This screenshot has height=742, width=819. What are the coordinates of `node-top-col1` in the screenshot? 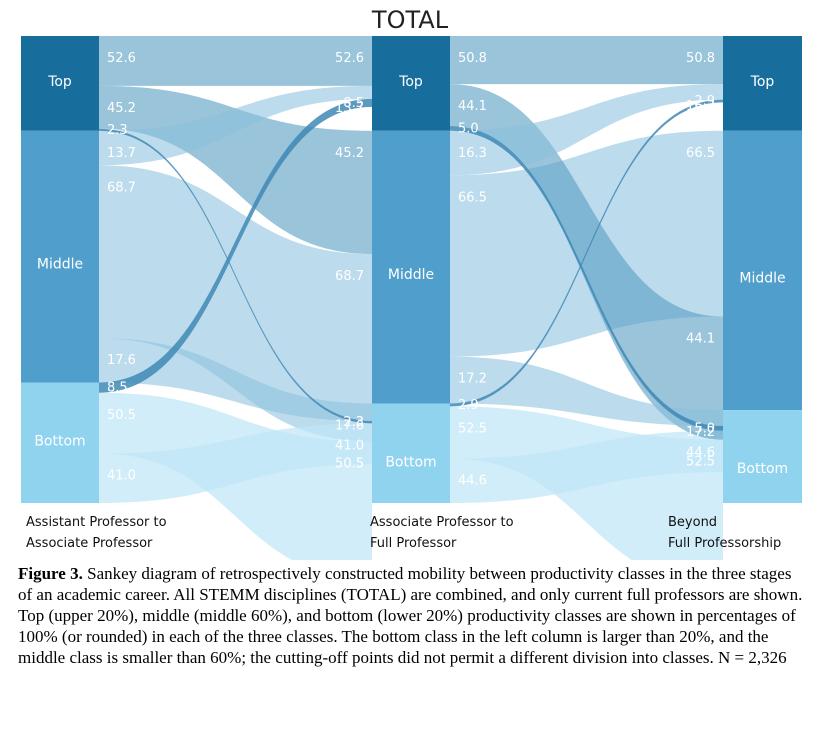 It's located at (60, 83).